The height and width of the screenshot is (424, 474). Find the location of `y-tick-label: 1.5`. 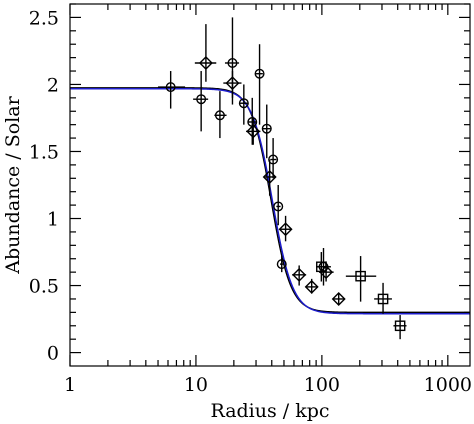

y-tick-label: 1.5 is located at coordinates (44, 152).